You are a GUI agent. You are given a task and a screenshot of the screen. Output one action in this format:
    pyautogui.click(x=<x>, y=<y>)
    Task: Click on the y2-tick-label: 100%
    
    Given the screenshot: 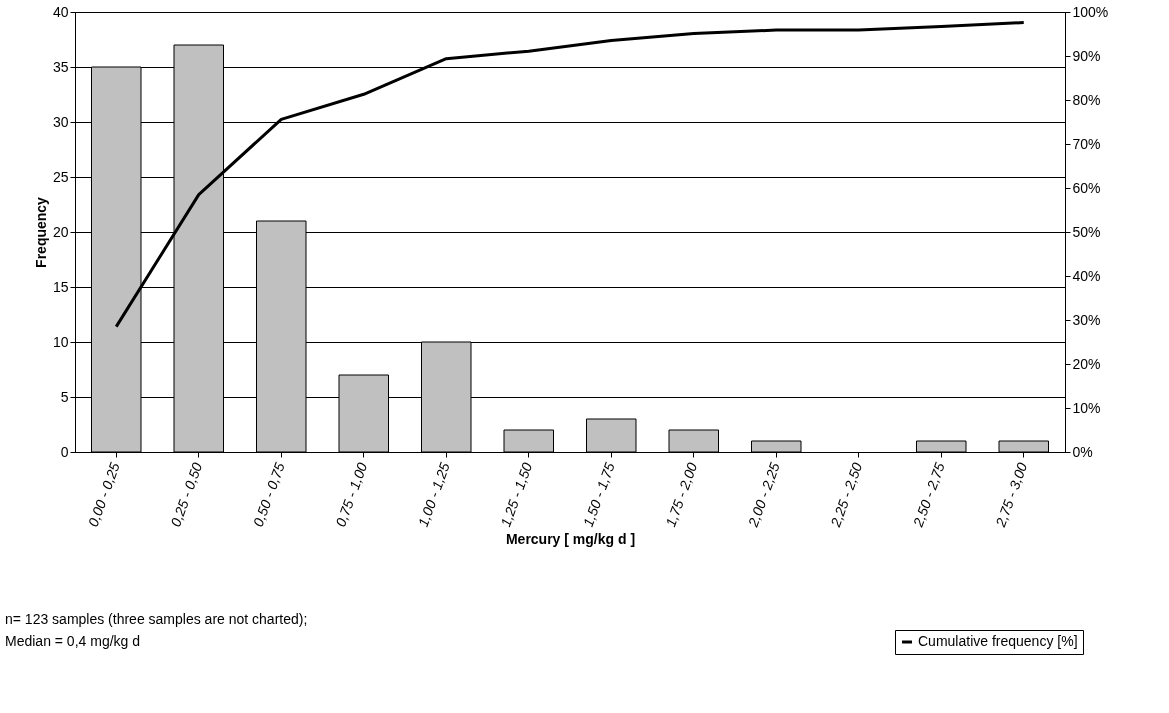 What is the action you would take?
    pyautogui.click(x=1090, y=11)
    